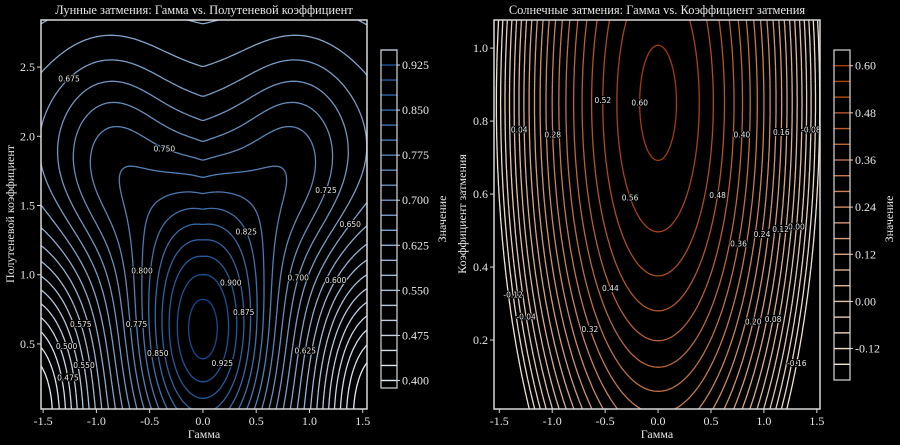 This screenshot has width=900, height=445. I want to click on contour-line-0.52, so click(658, 148).